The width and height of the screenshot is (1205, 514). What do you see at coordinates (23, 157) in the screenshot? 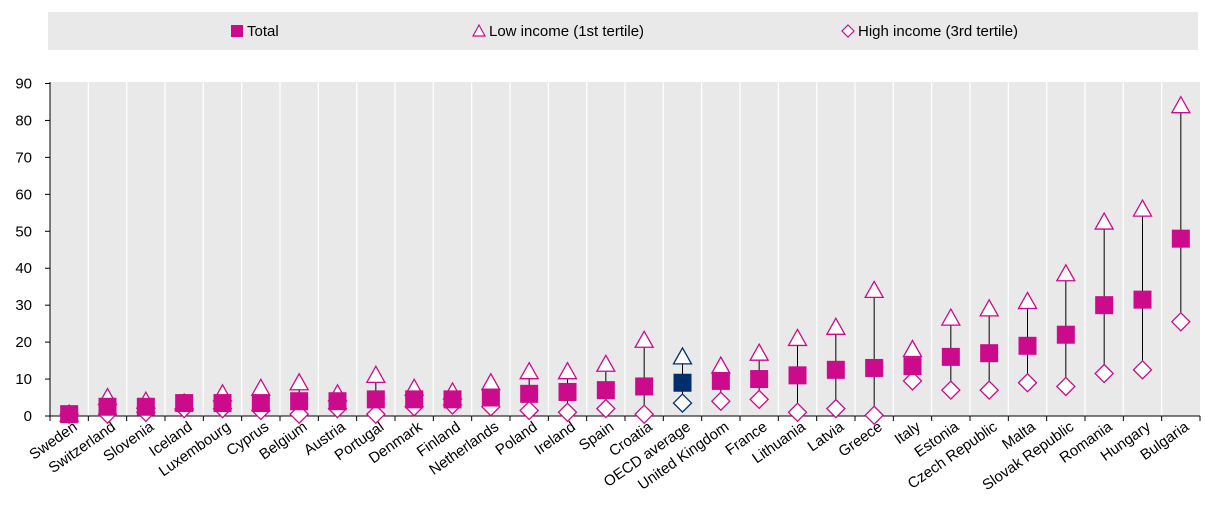
I see `y-tick-label: 70` at bounding box center [23, 157].